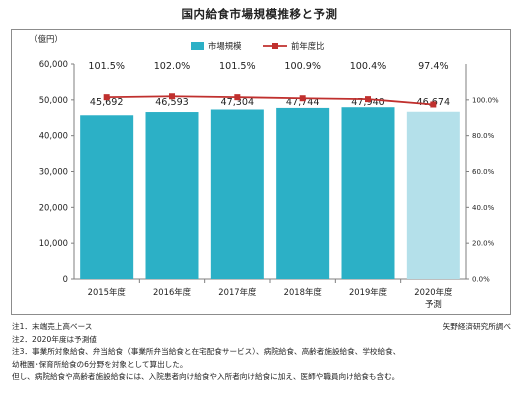  What do you see at coordinates (52, 326) in the screenshot?
I see `footnote-1: 注1．末端売上高ベース` at bounding box center [52, 326].